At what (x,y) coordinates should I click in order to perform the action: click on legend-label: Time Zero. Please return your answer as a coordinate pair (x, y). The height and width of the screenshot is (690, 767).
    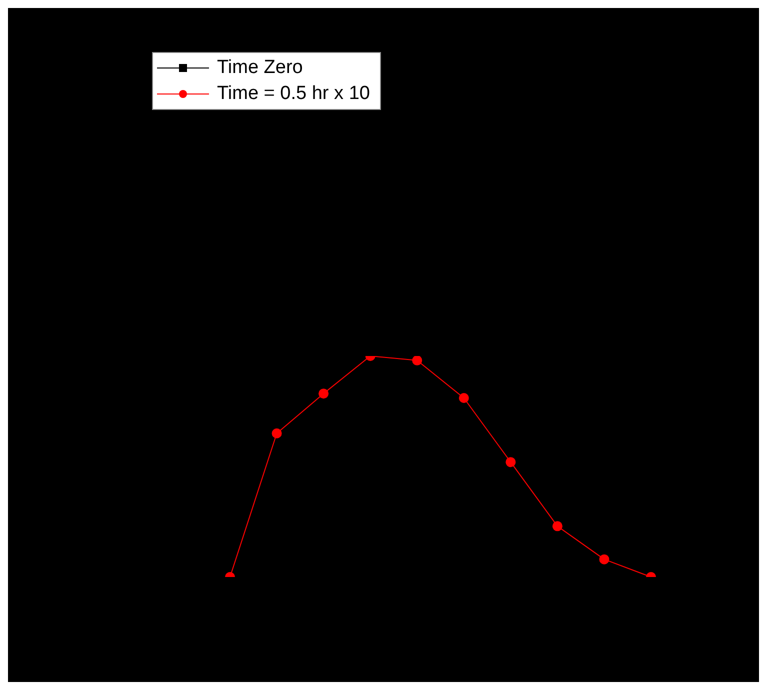
    Looking at the image, I should click on (260, 68).